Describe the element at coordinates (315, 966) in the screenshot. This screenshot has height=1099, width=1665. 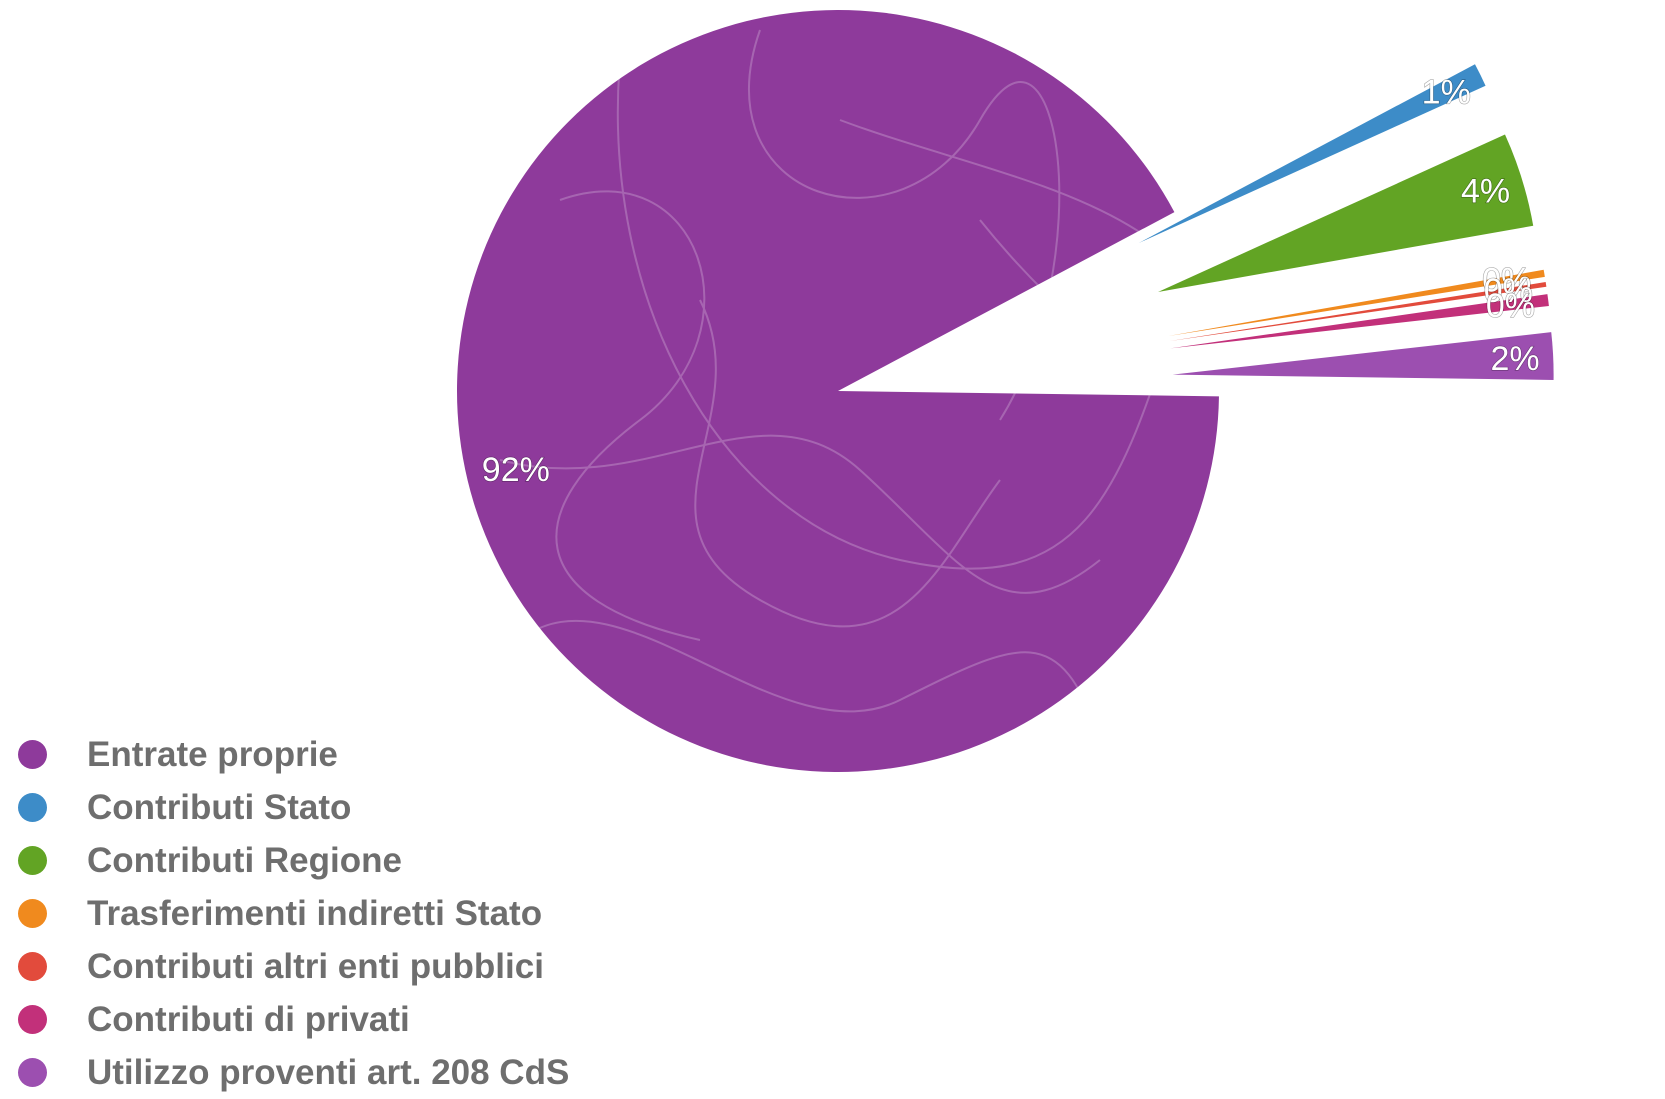
I see `legend-label: Contributi altri enti pubblici` at that location.